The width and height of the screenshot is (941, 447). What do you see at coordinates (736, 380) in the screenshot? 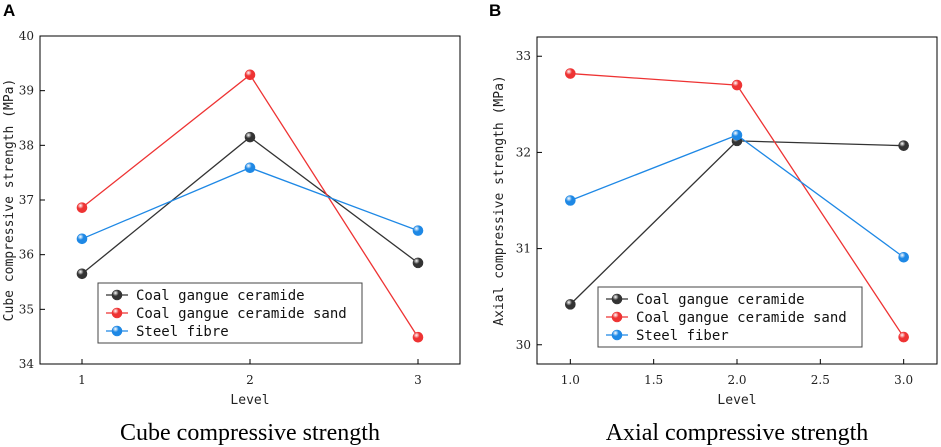
I see `x-tick-label: 2.0` at bounding box center [736, 380].